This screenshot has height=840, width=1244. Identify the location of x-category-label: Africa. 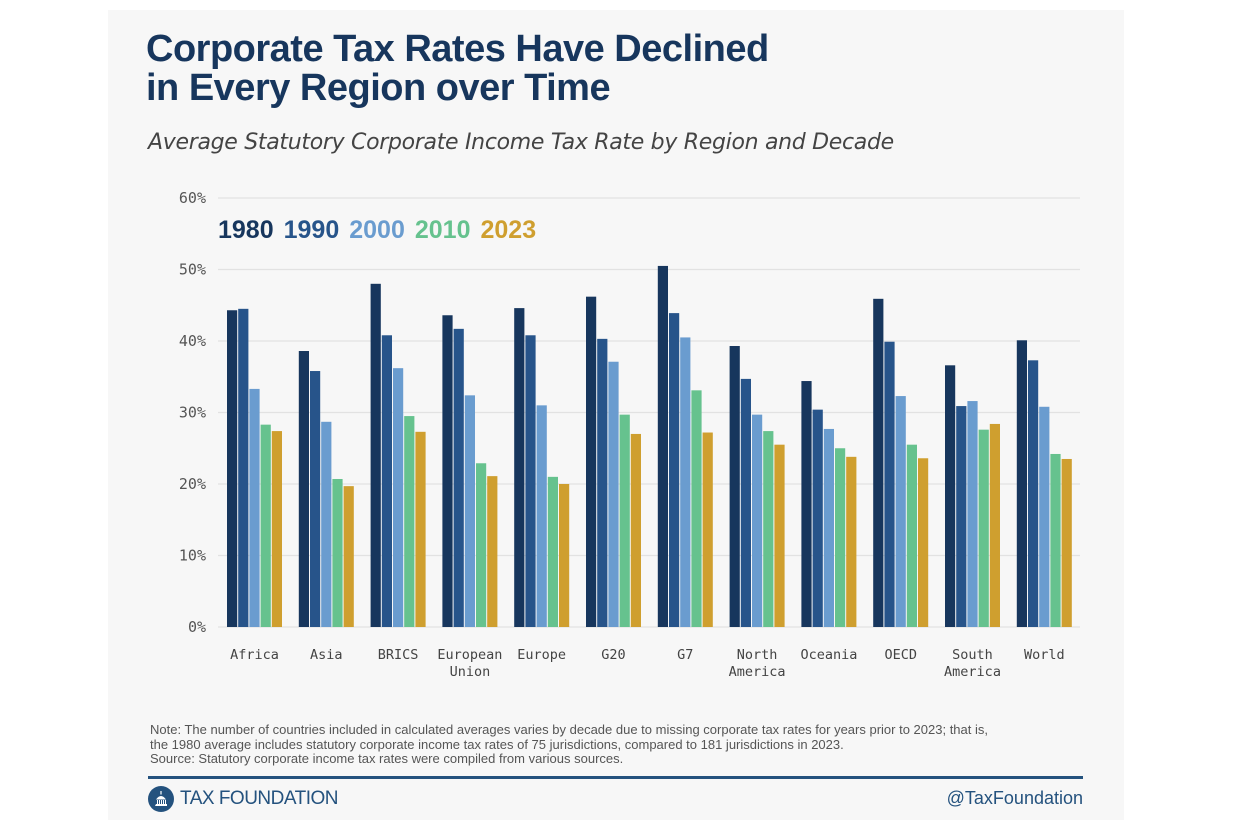
(254, 655).